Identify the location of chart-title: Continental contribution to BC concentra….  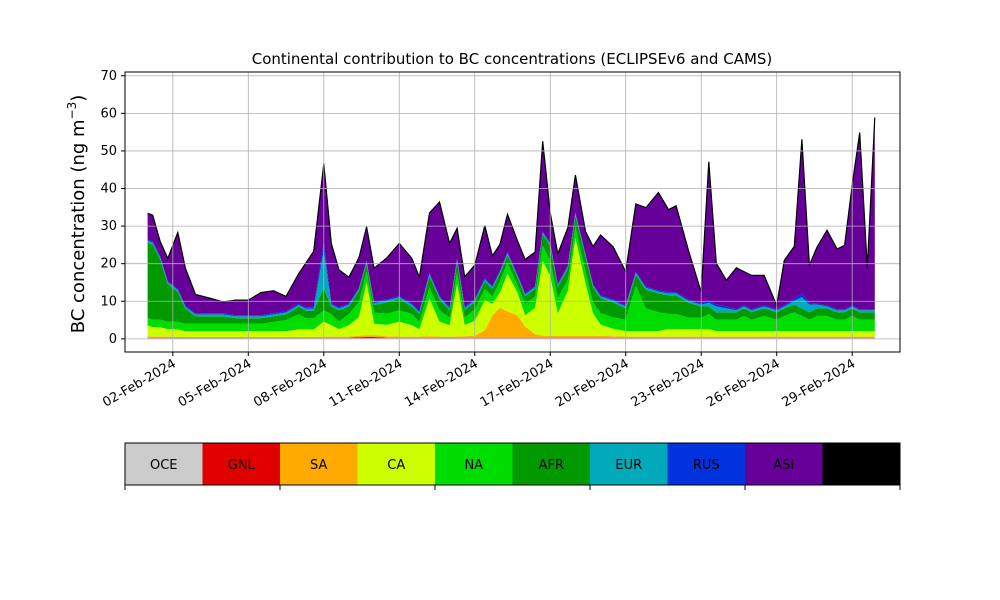
(512, 59).